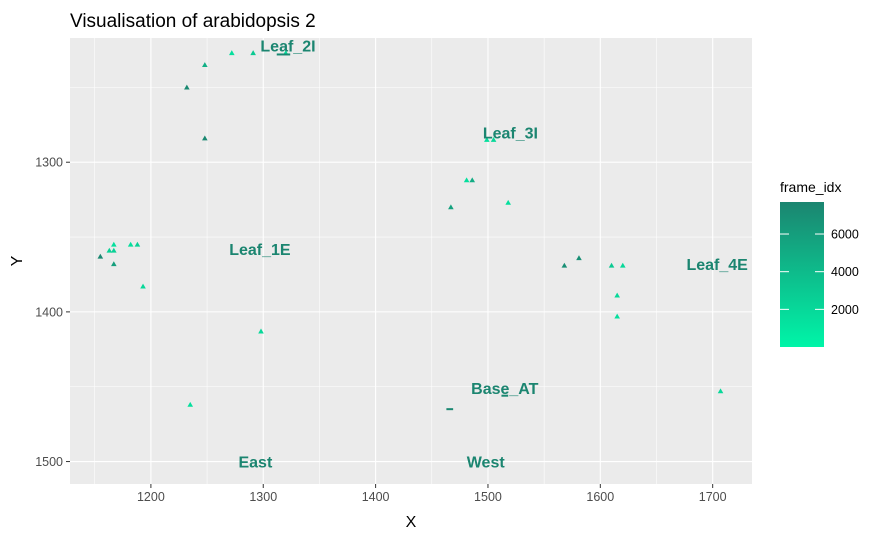 The width and height of the screenshot is (875, 540). Describe the element at coordinates (845, 310) in the screenshot. I see `legend-tick-label: 2000` at that location.